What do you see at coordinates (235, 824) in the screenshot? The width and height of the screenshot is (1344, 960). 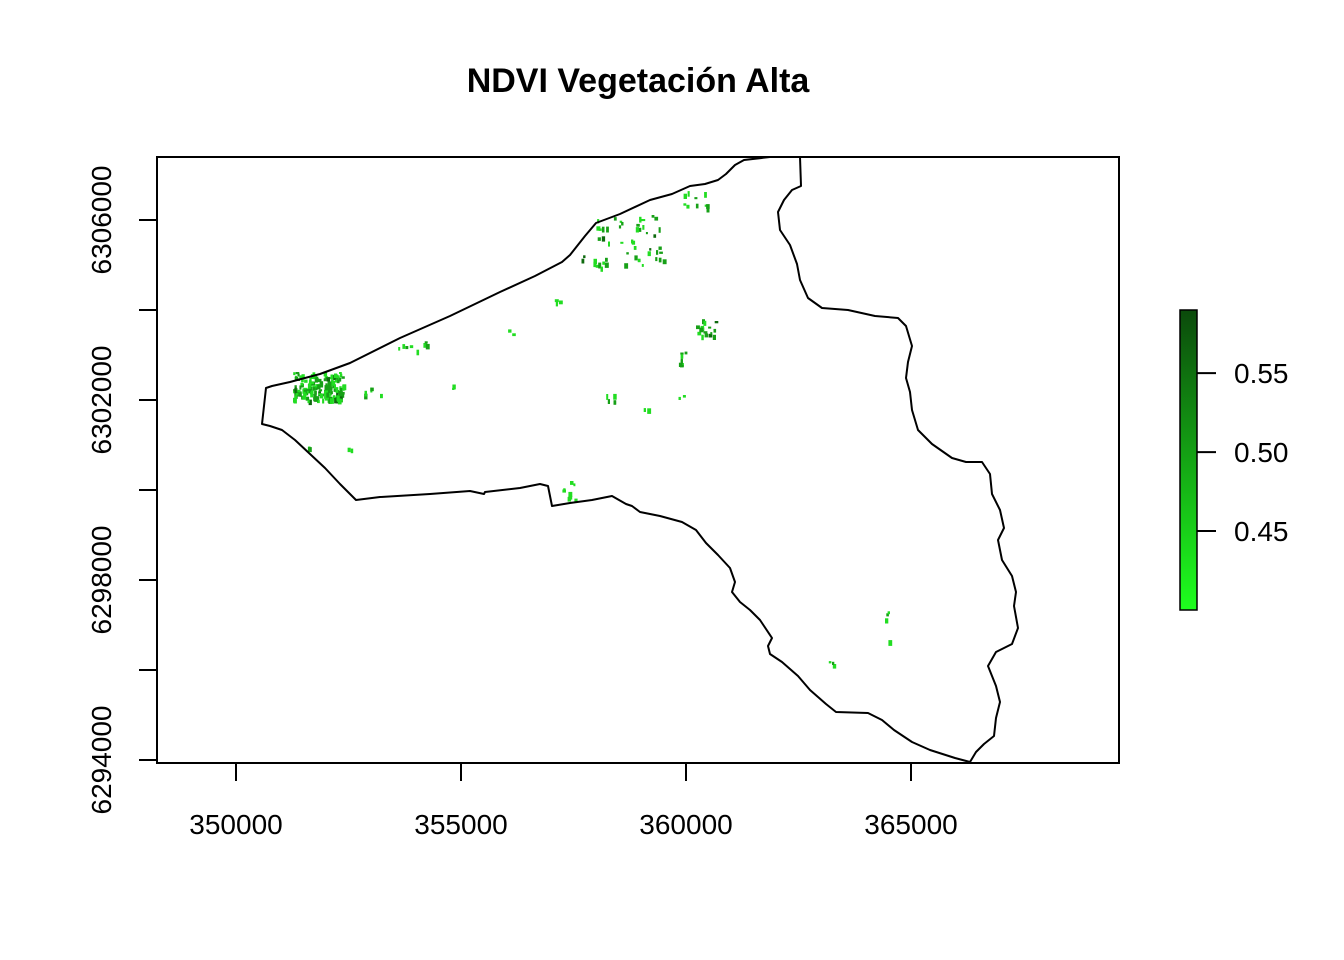 I see `x-tick-label: 350000` at bounding box center [235, 824].